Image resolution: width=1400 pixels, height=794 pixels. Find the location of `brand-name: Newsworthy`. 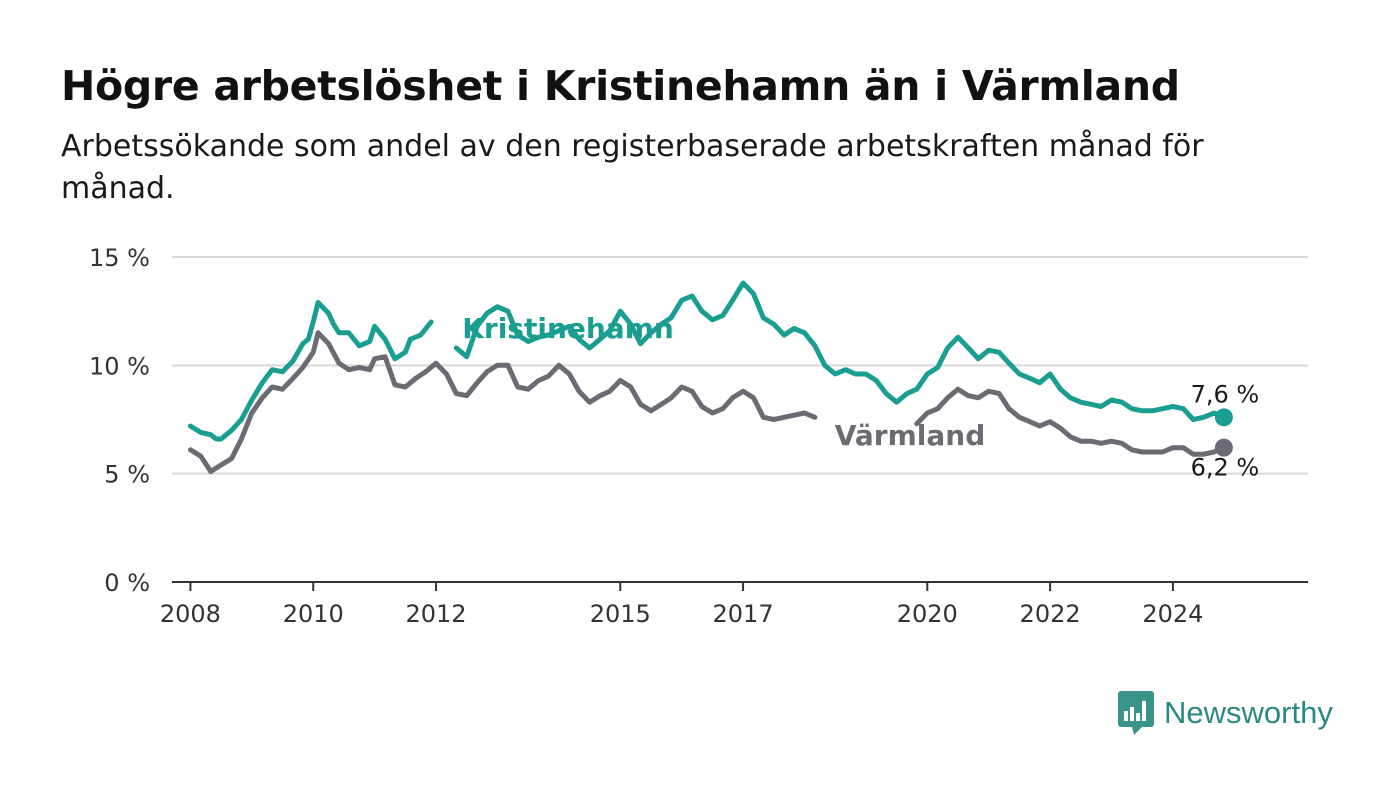

brand-name: Newsworthy is located at coordinates (1248, 712).